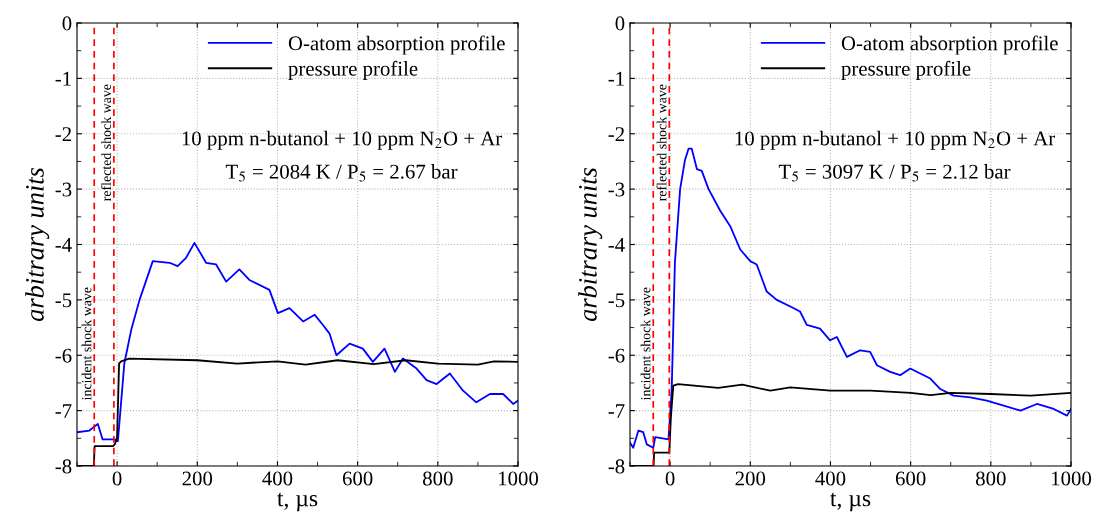  Describe the element at coordinates (894, 173) in the screenshot. I see `annotation: T$_{5}$ = 3097 K / P$_{5}$ = 2.12 bar` at that location.